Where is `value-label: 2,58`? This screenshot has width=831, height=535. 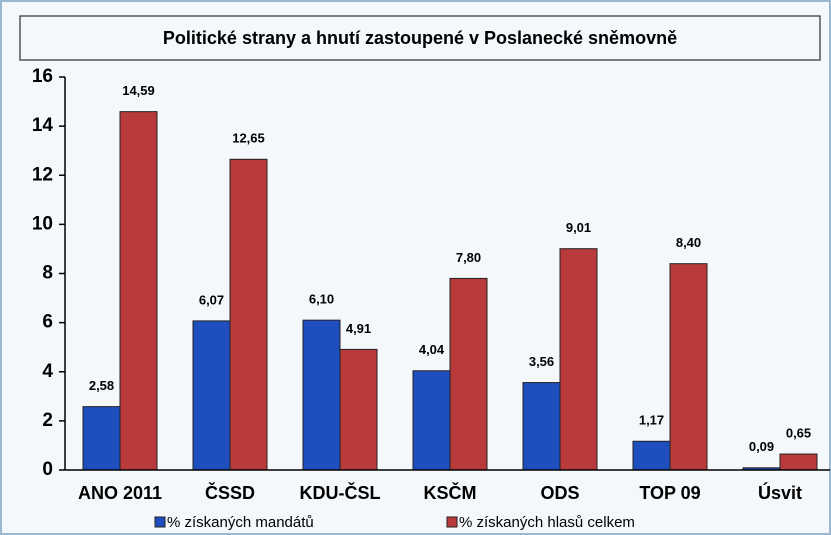 value-label: 2,58 is located at coordinates (101, 385).